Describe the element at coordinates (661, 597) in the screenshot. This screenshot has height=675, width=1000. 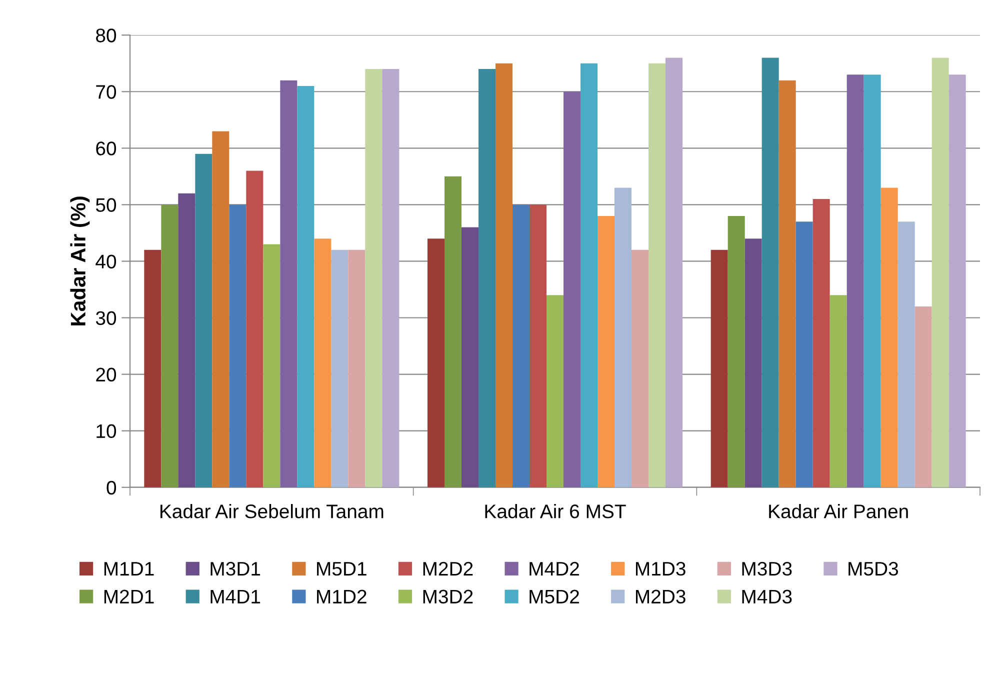
I see `legend-label: M2D3` at that location.